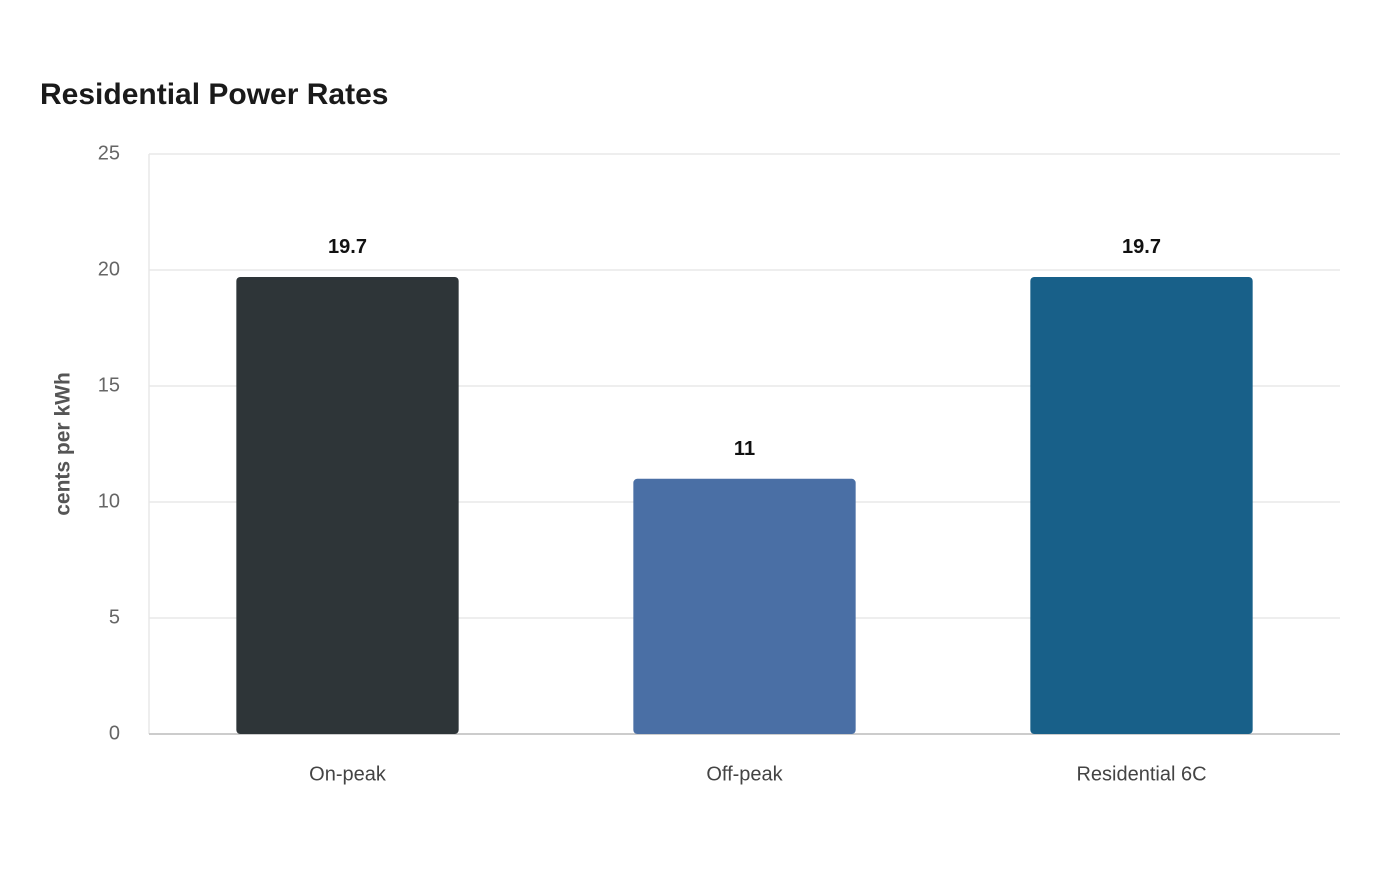 Image resolution: width=1400 pixels, height=880 pixels. I want to click on x-tick-label: Off-peak, so click(744, 774).